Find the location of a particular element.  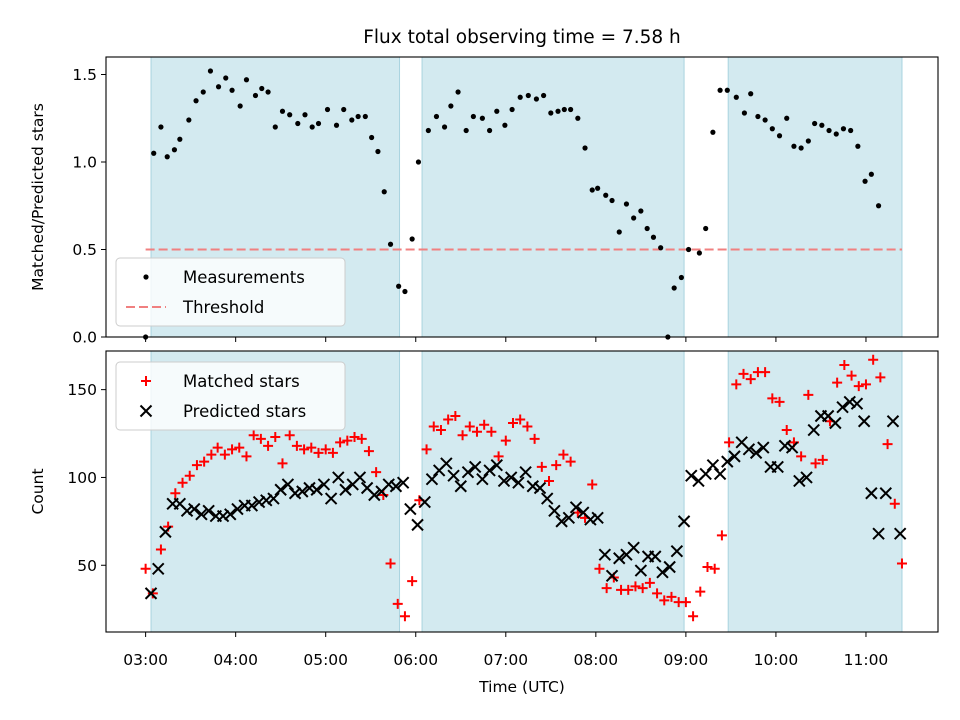

x-axis-label: Time (UTC) is located at coordinates (521, 687).